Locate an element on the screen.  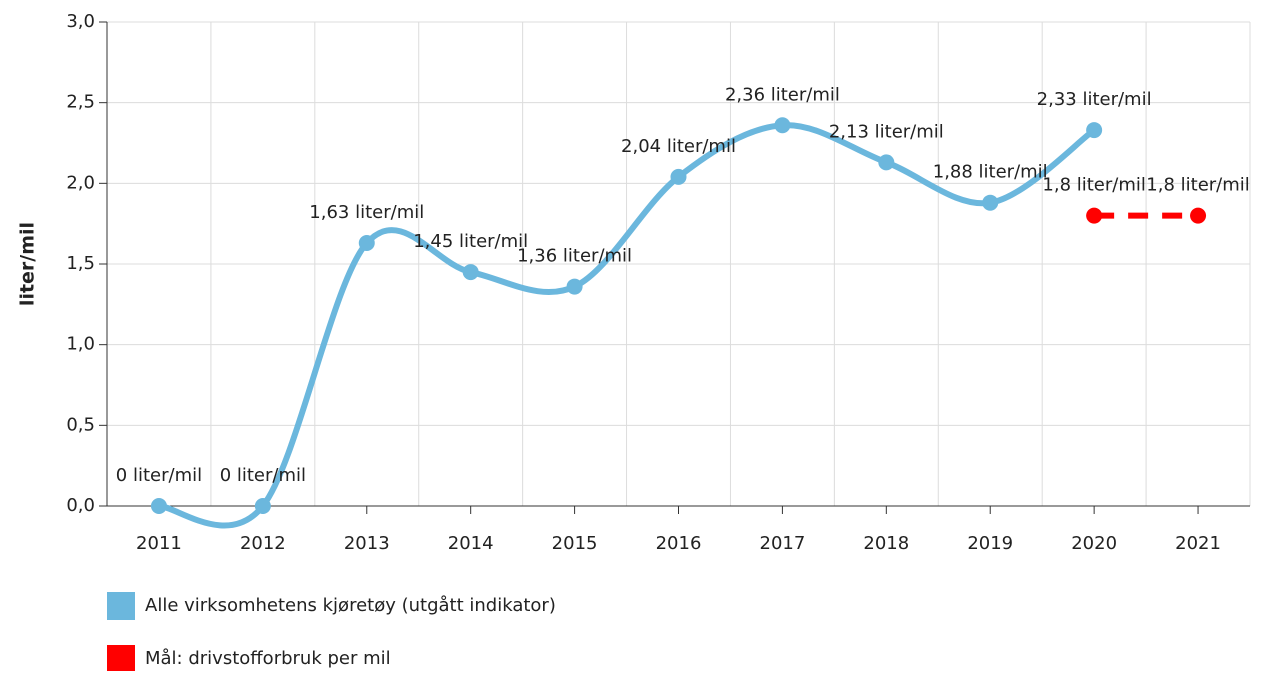
x-tick-label: 2021 is located at coordinates (1198, 543).